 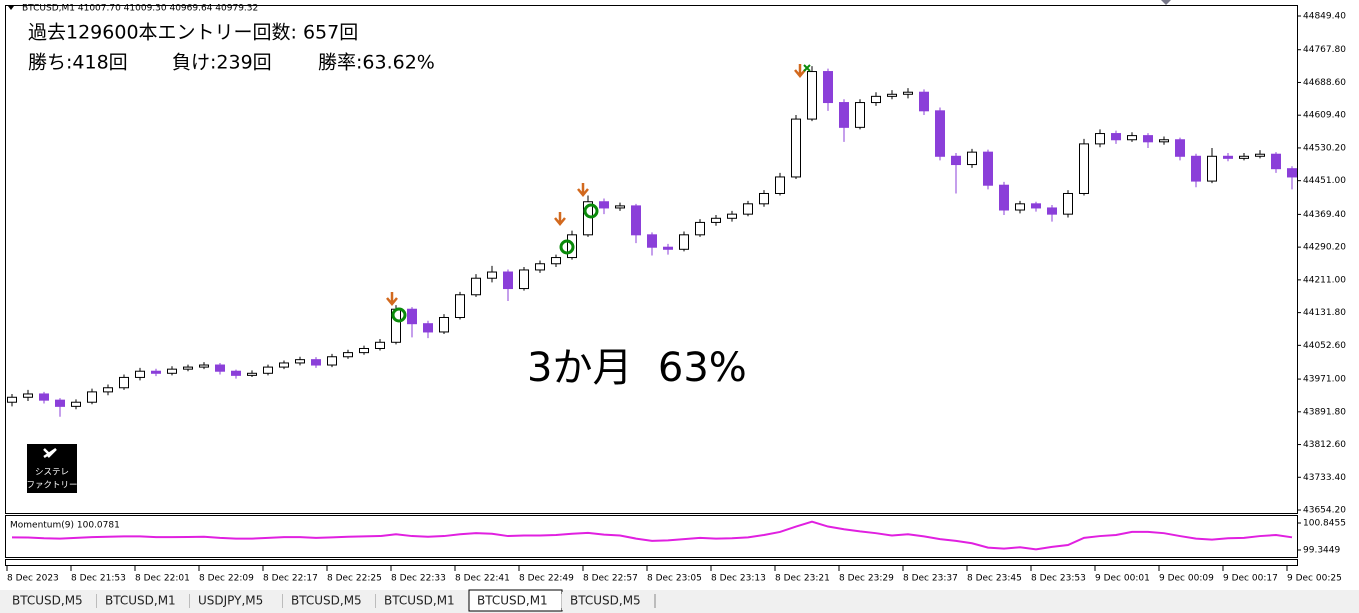 I want to click on y-tick-label: 43891.80, so click(x=1324, y=412).